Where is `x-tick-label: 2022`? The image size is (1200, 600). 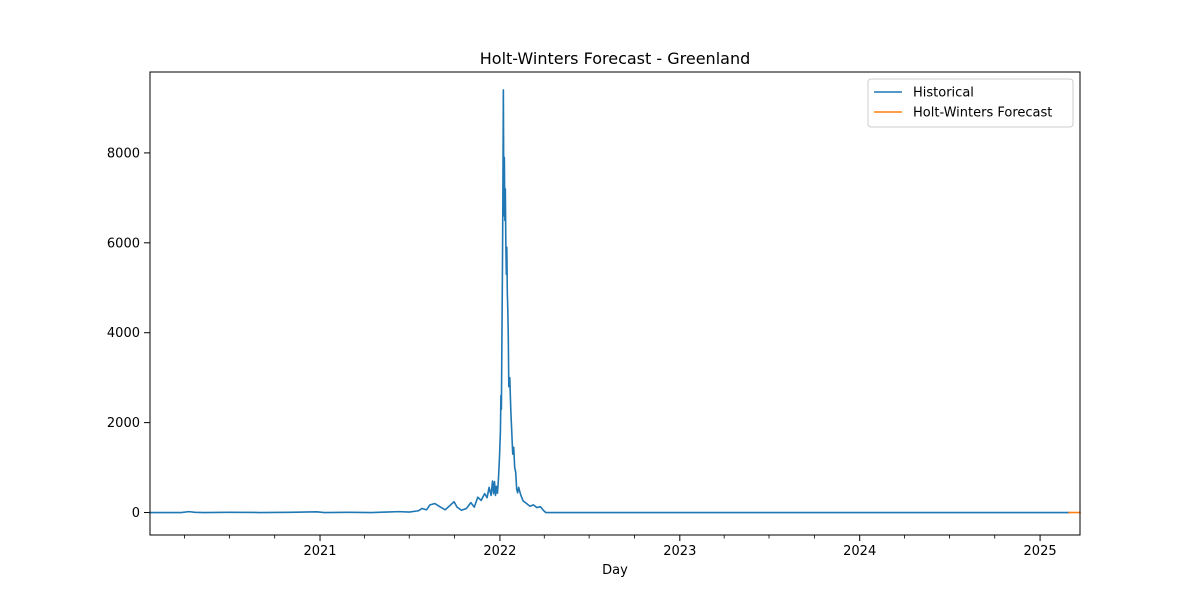
x-tick-label: 2022 is located at coordinates (499, 551).